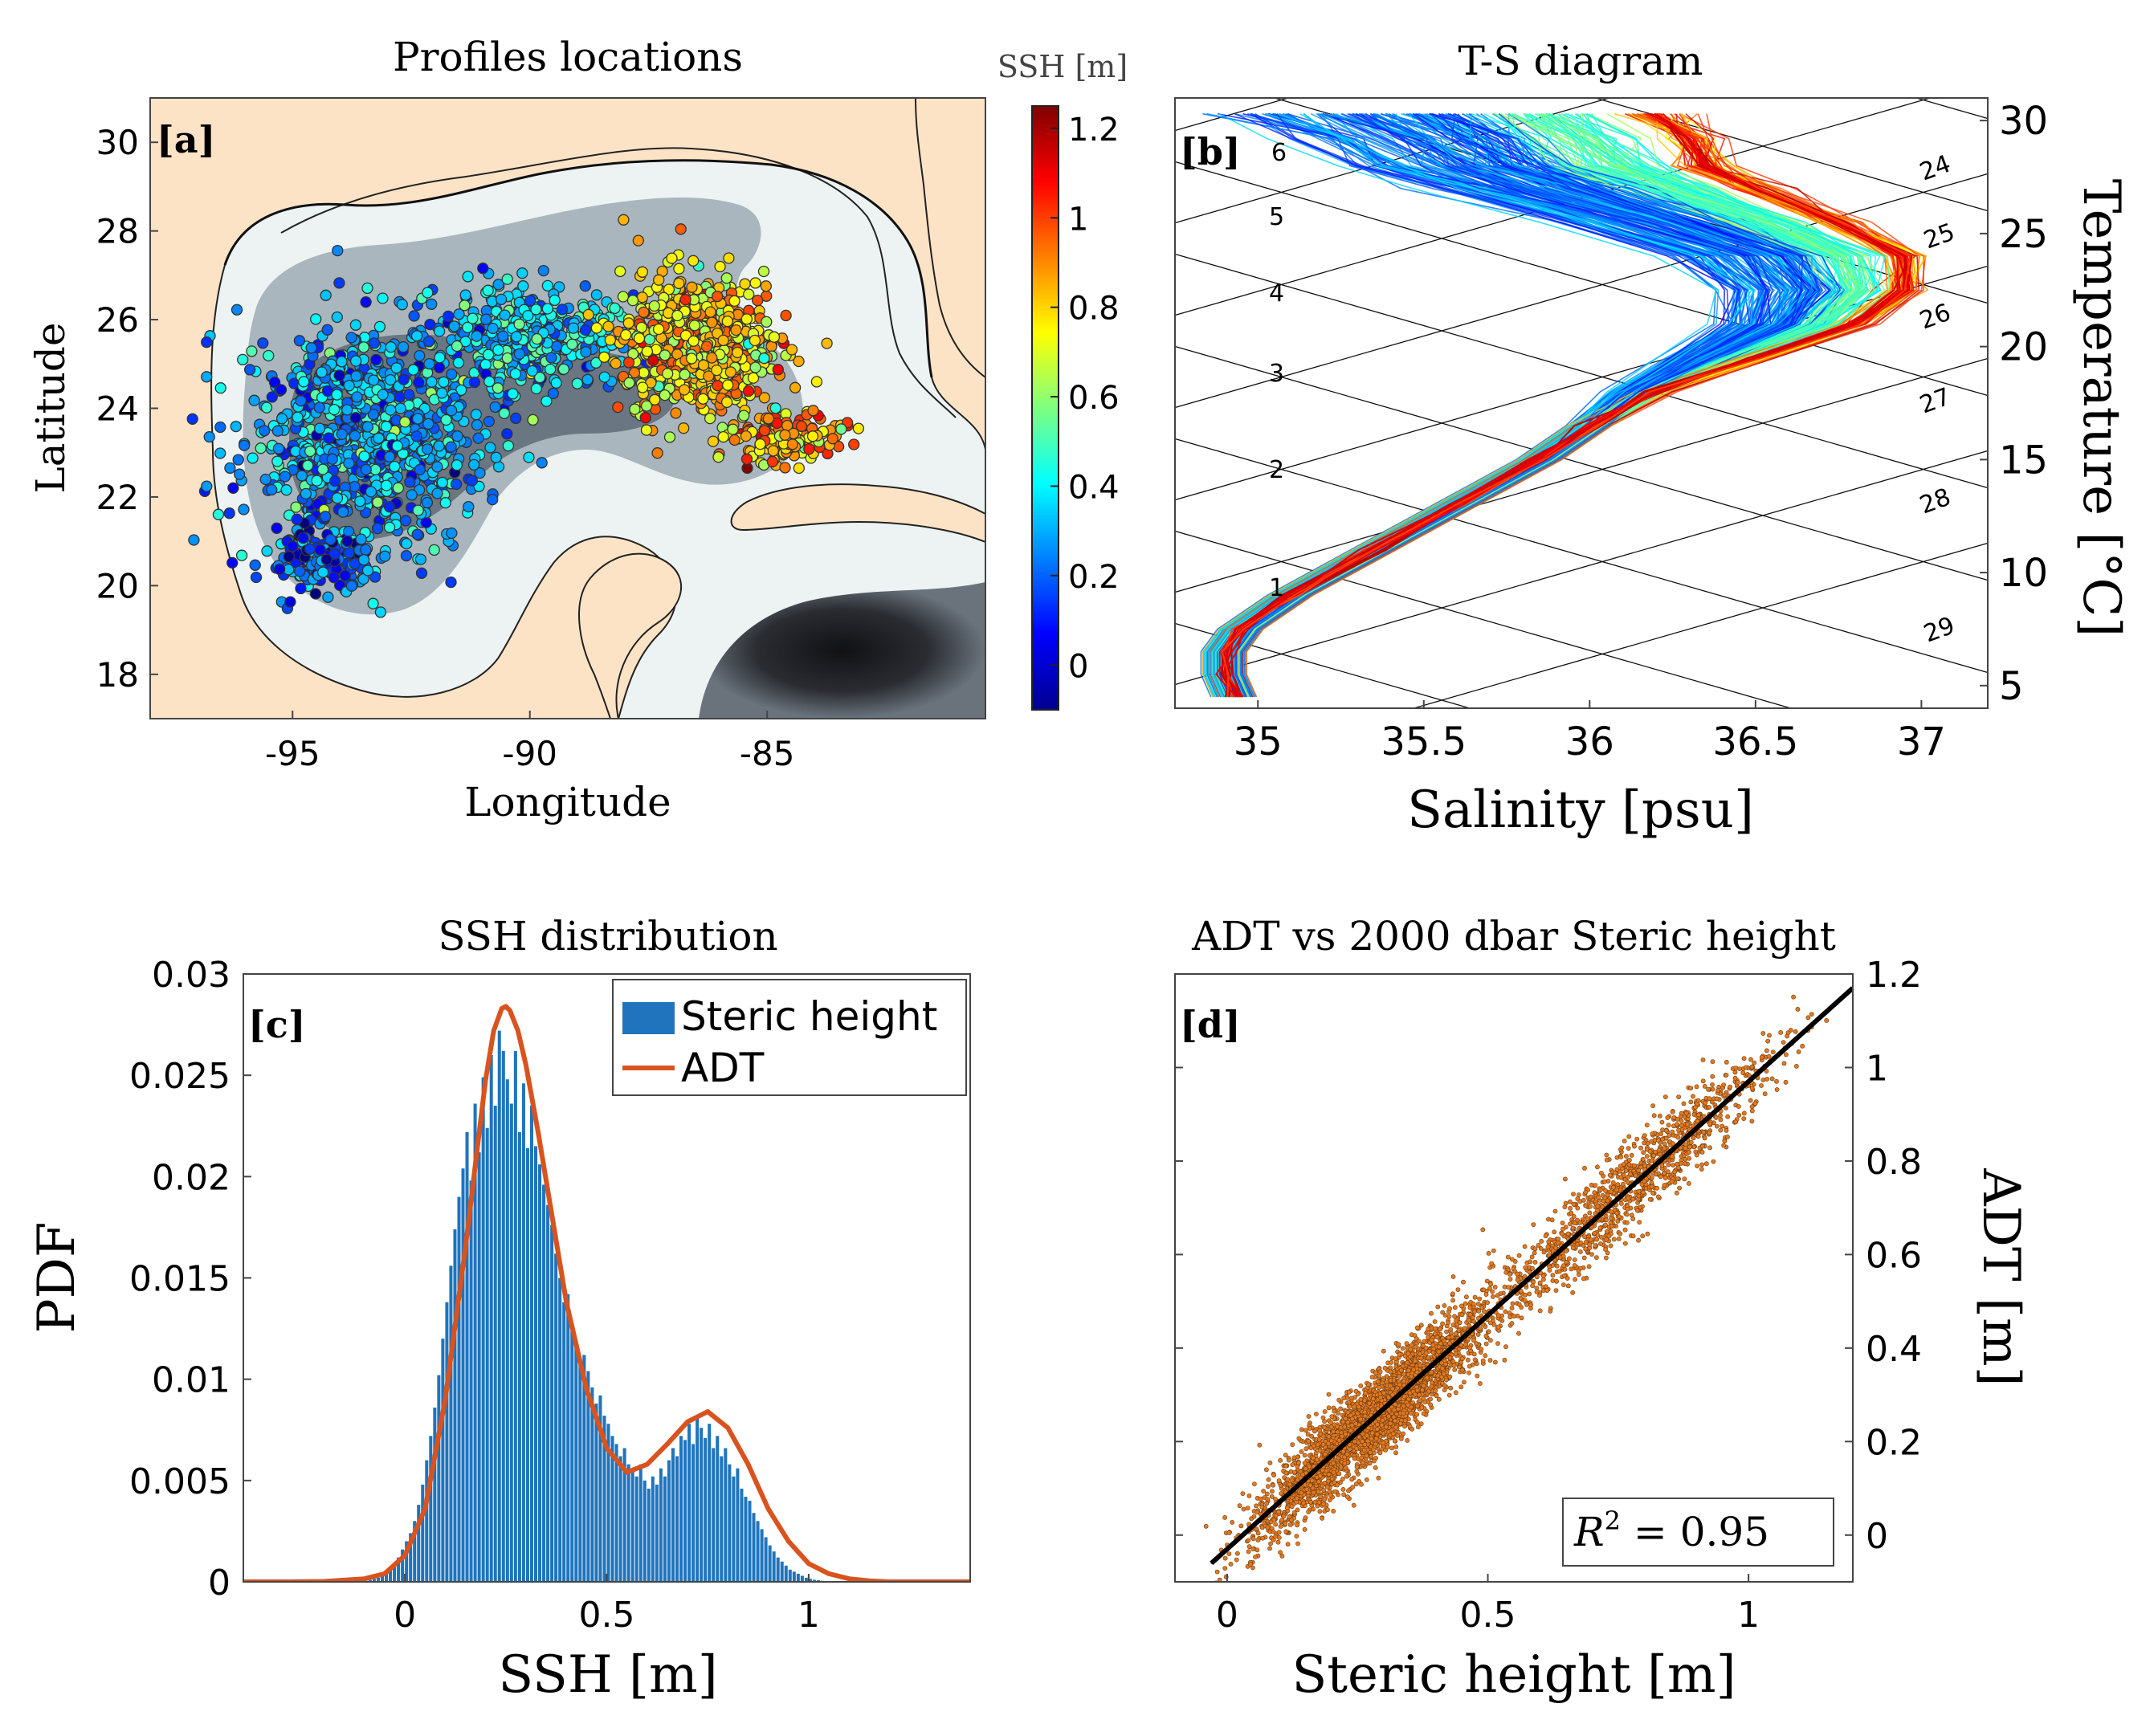 Image resolution: width=2154 pixels, height=1736 pixels. Describe the element at coordinates (405, 1615) in the screenshot. I see `x-tick-label: 0` at that location.